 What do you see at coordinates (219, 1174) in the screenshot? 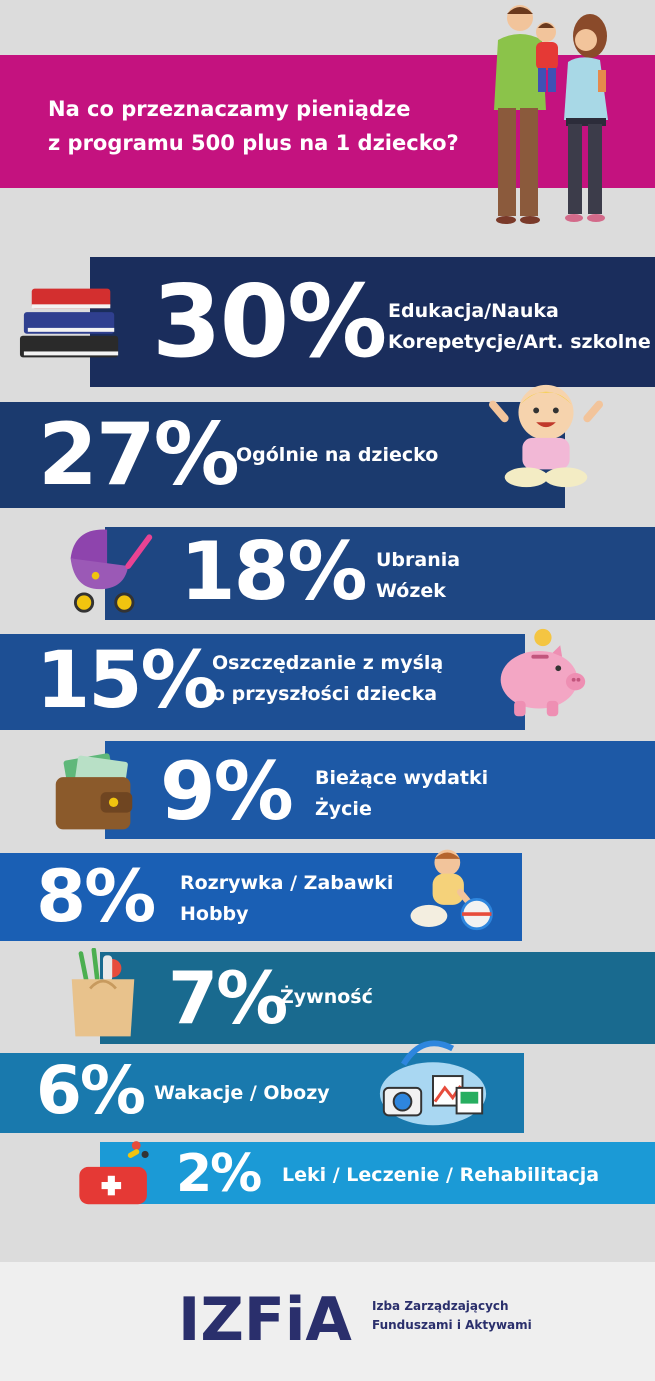
I see `value-label-medicine: 2%` at bounding box center [219, 1174].